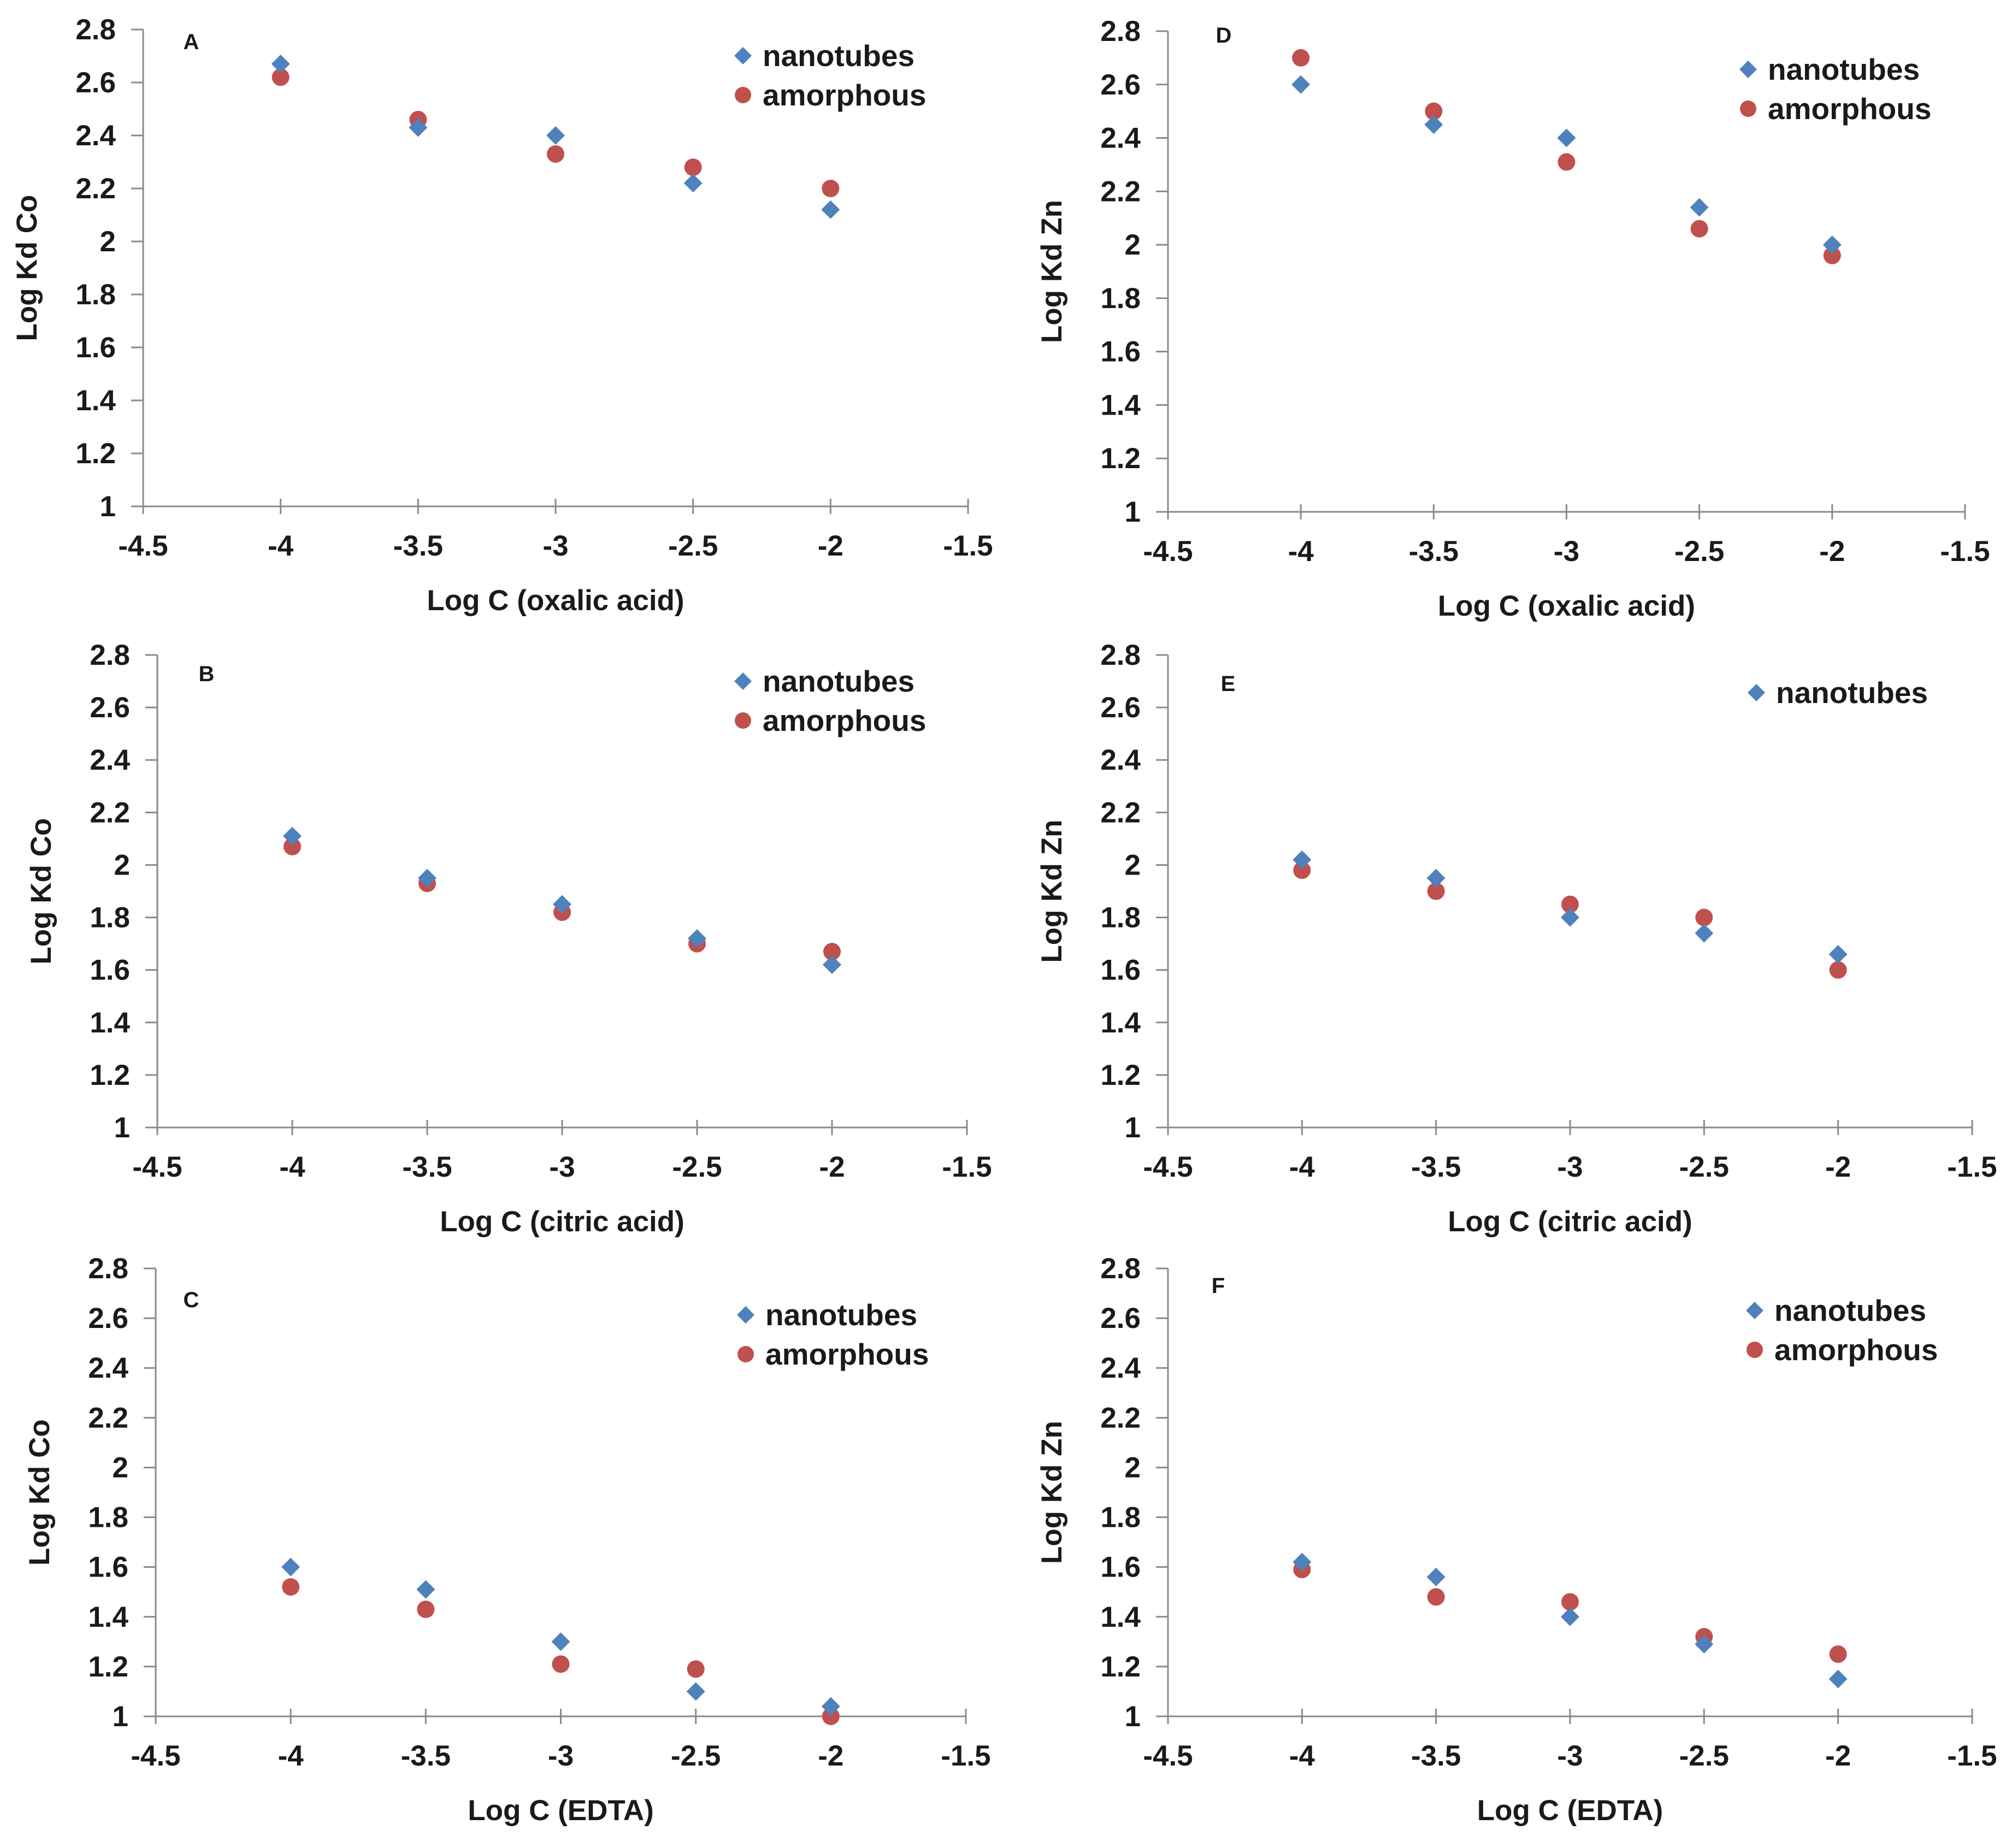 This screenshot has height=1848, width=2012. Describe the element at coordinates (1224, 36) in the screenshot. I see `panel-letter: D` at that location.